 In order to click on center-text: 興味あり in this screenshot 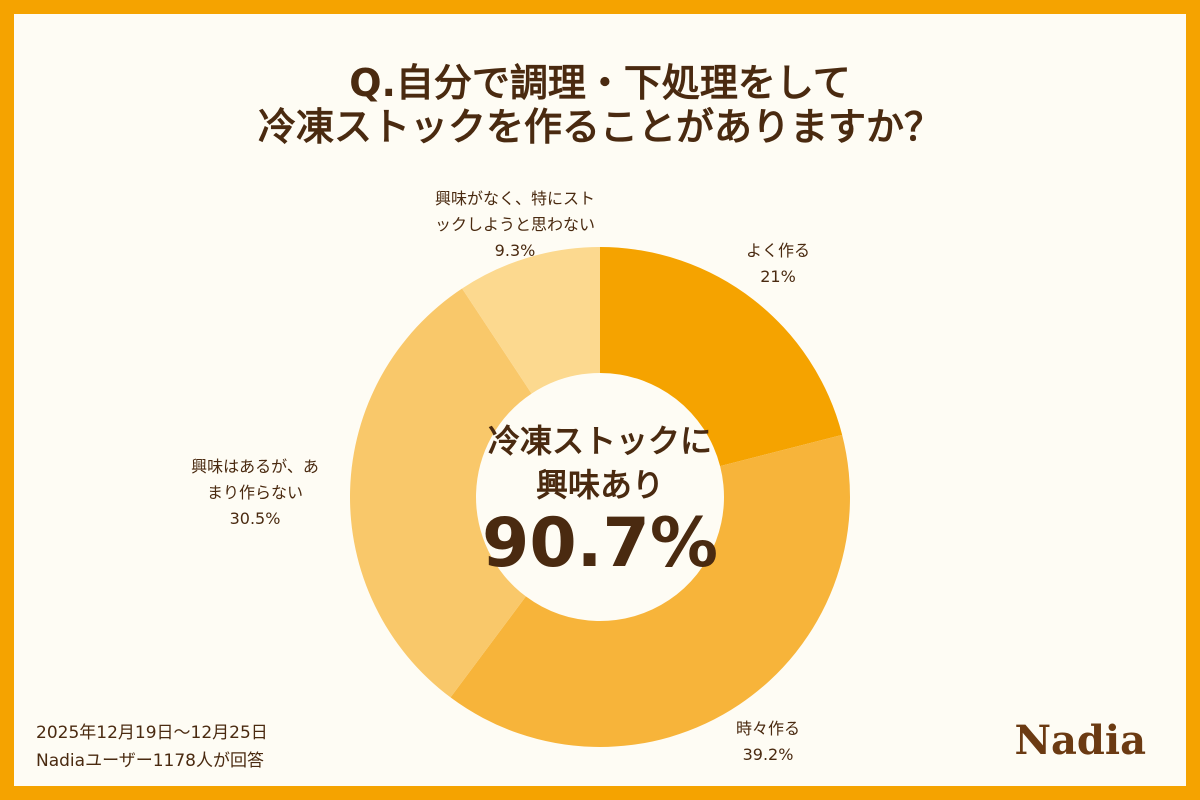, I will do `click(600, 485)`.